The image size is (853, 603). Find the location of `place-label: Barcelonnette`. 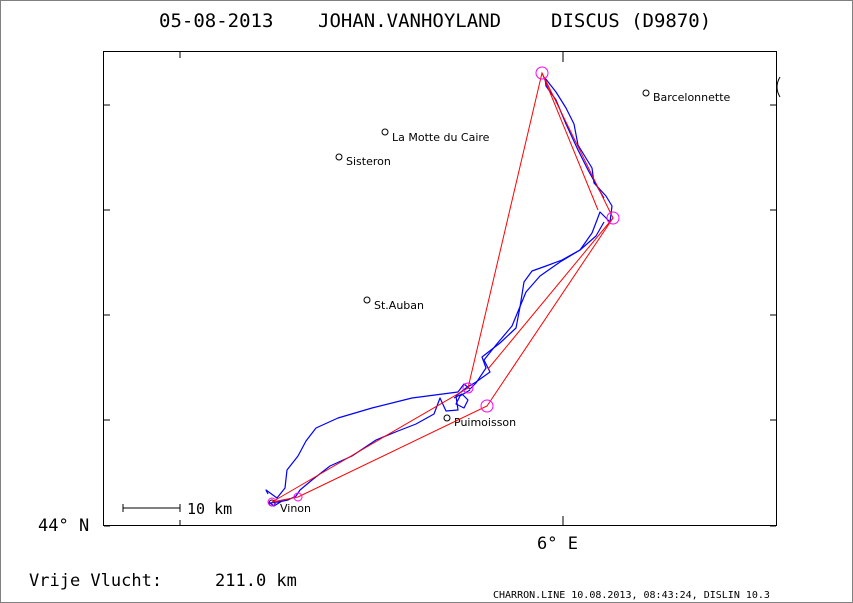

place-label: Barcelonnette is located at coordinates (692, 97).